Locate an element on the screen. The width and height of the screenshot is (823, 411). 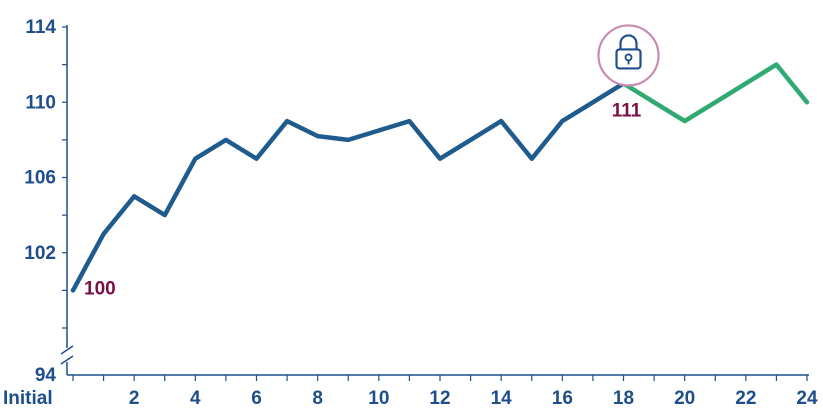
x-tick-label: 16 is located at coordinates (562, 398).